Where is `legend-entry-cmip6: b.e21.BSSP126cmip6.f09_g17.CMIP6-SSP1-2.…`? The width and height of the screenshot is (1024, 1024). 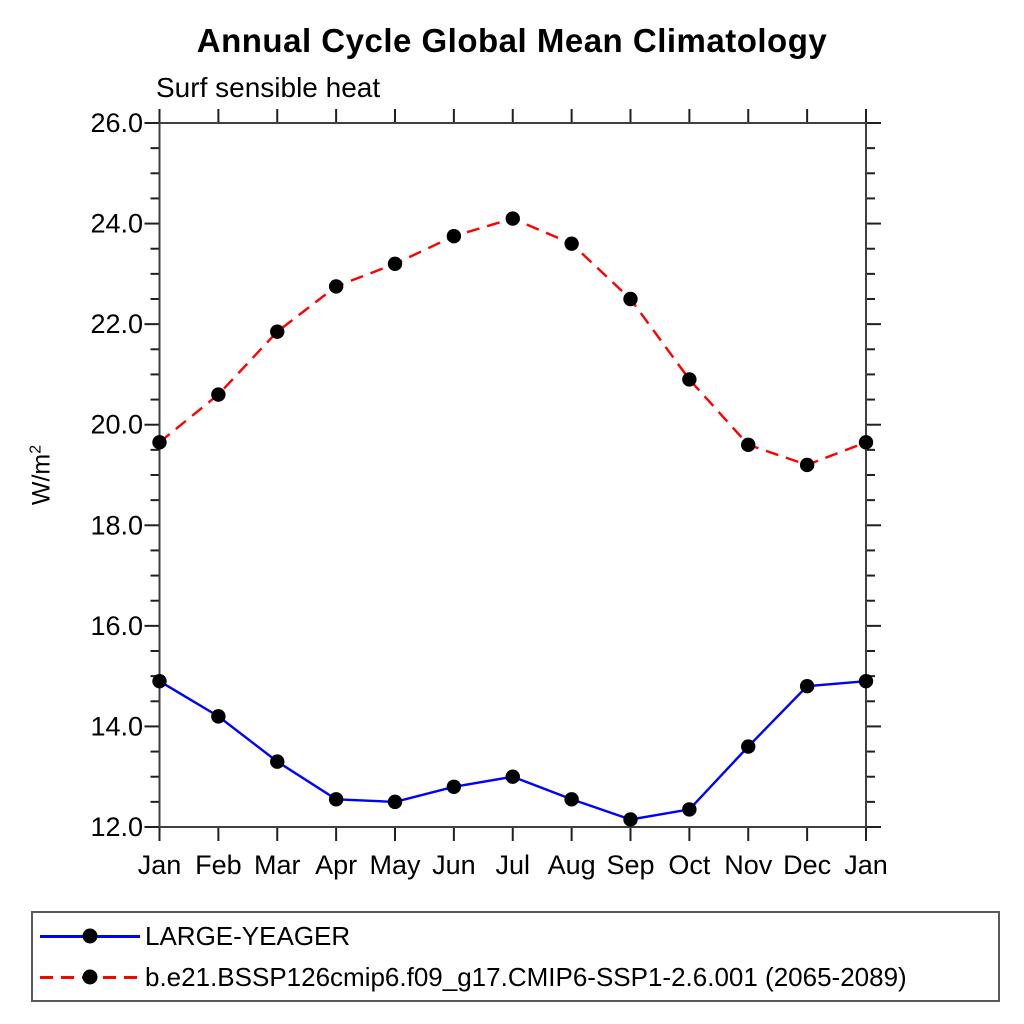
legend-entry-cmip6: b.e21.BSSP126cmip6.f09_g17.CMIP6-SSP1-2.… is located at coordinates (473, 976).